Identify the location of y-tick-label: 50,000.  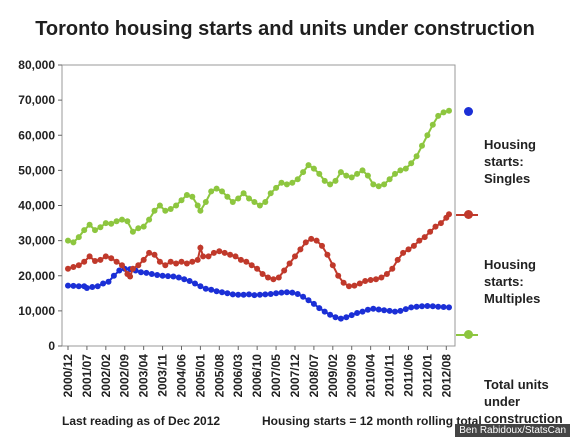
(36, 170).